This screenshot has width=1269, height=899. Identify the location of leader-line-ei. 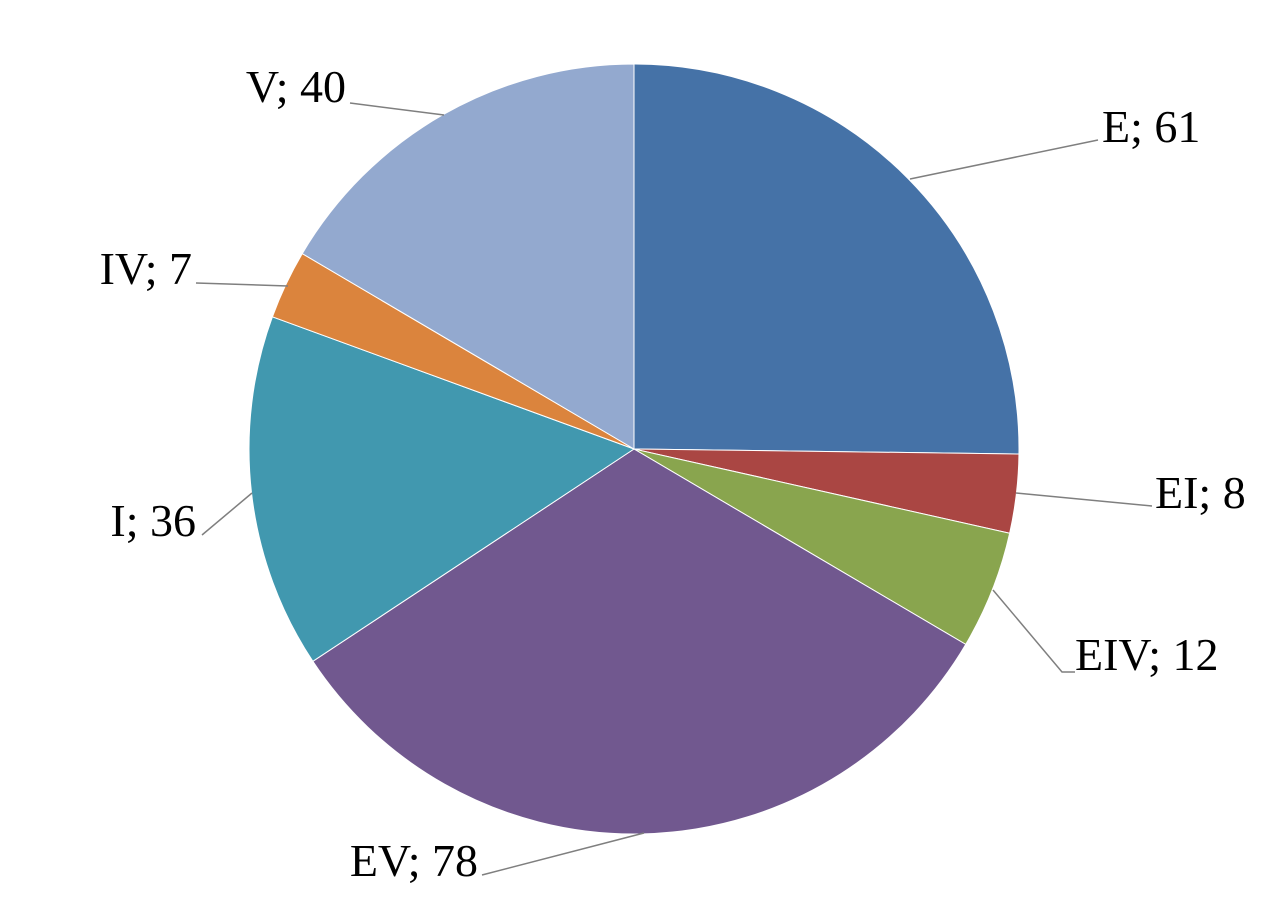
(1084, 499).